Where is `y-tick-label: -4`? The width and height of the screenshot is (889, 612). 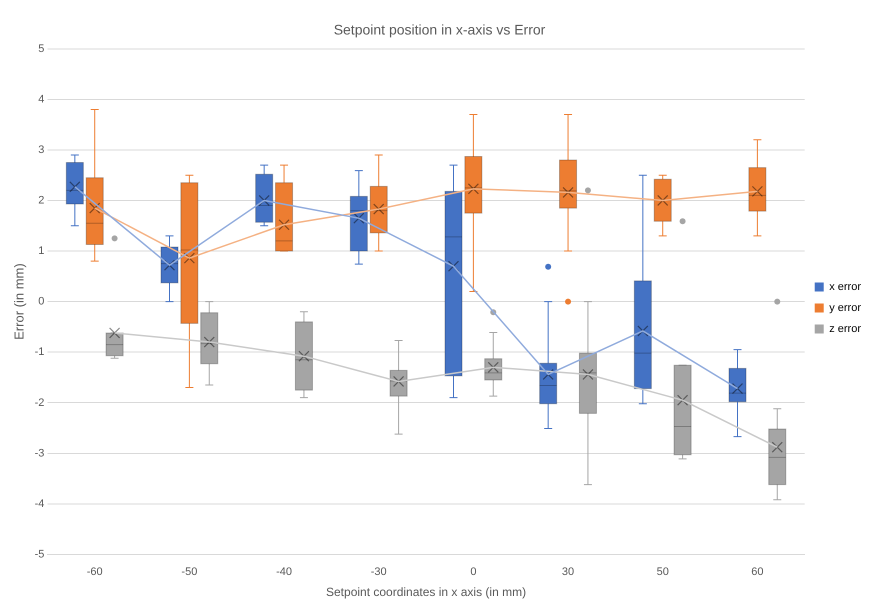
y-tick-label: -4 is located at coordinates (39, 504).